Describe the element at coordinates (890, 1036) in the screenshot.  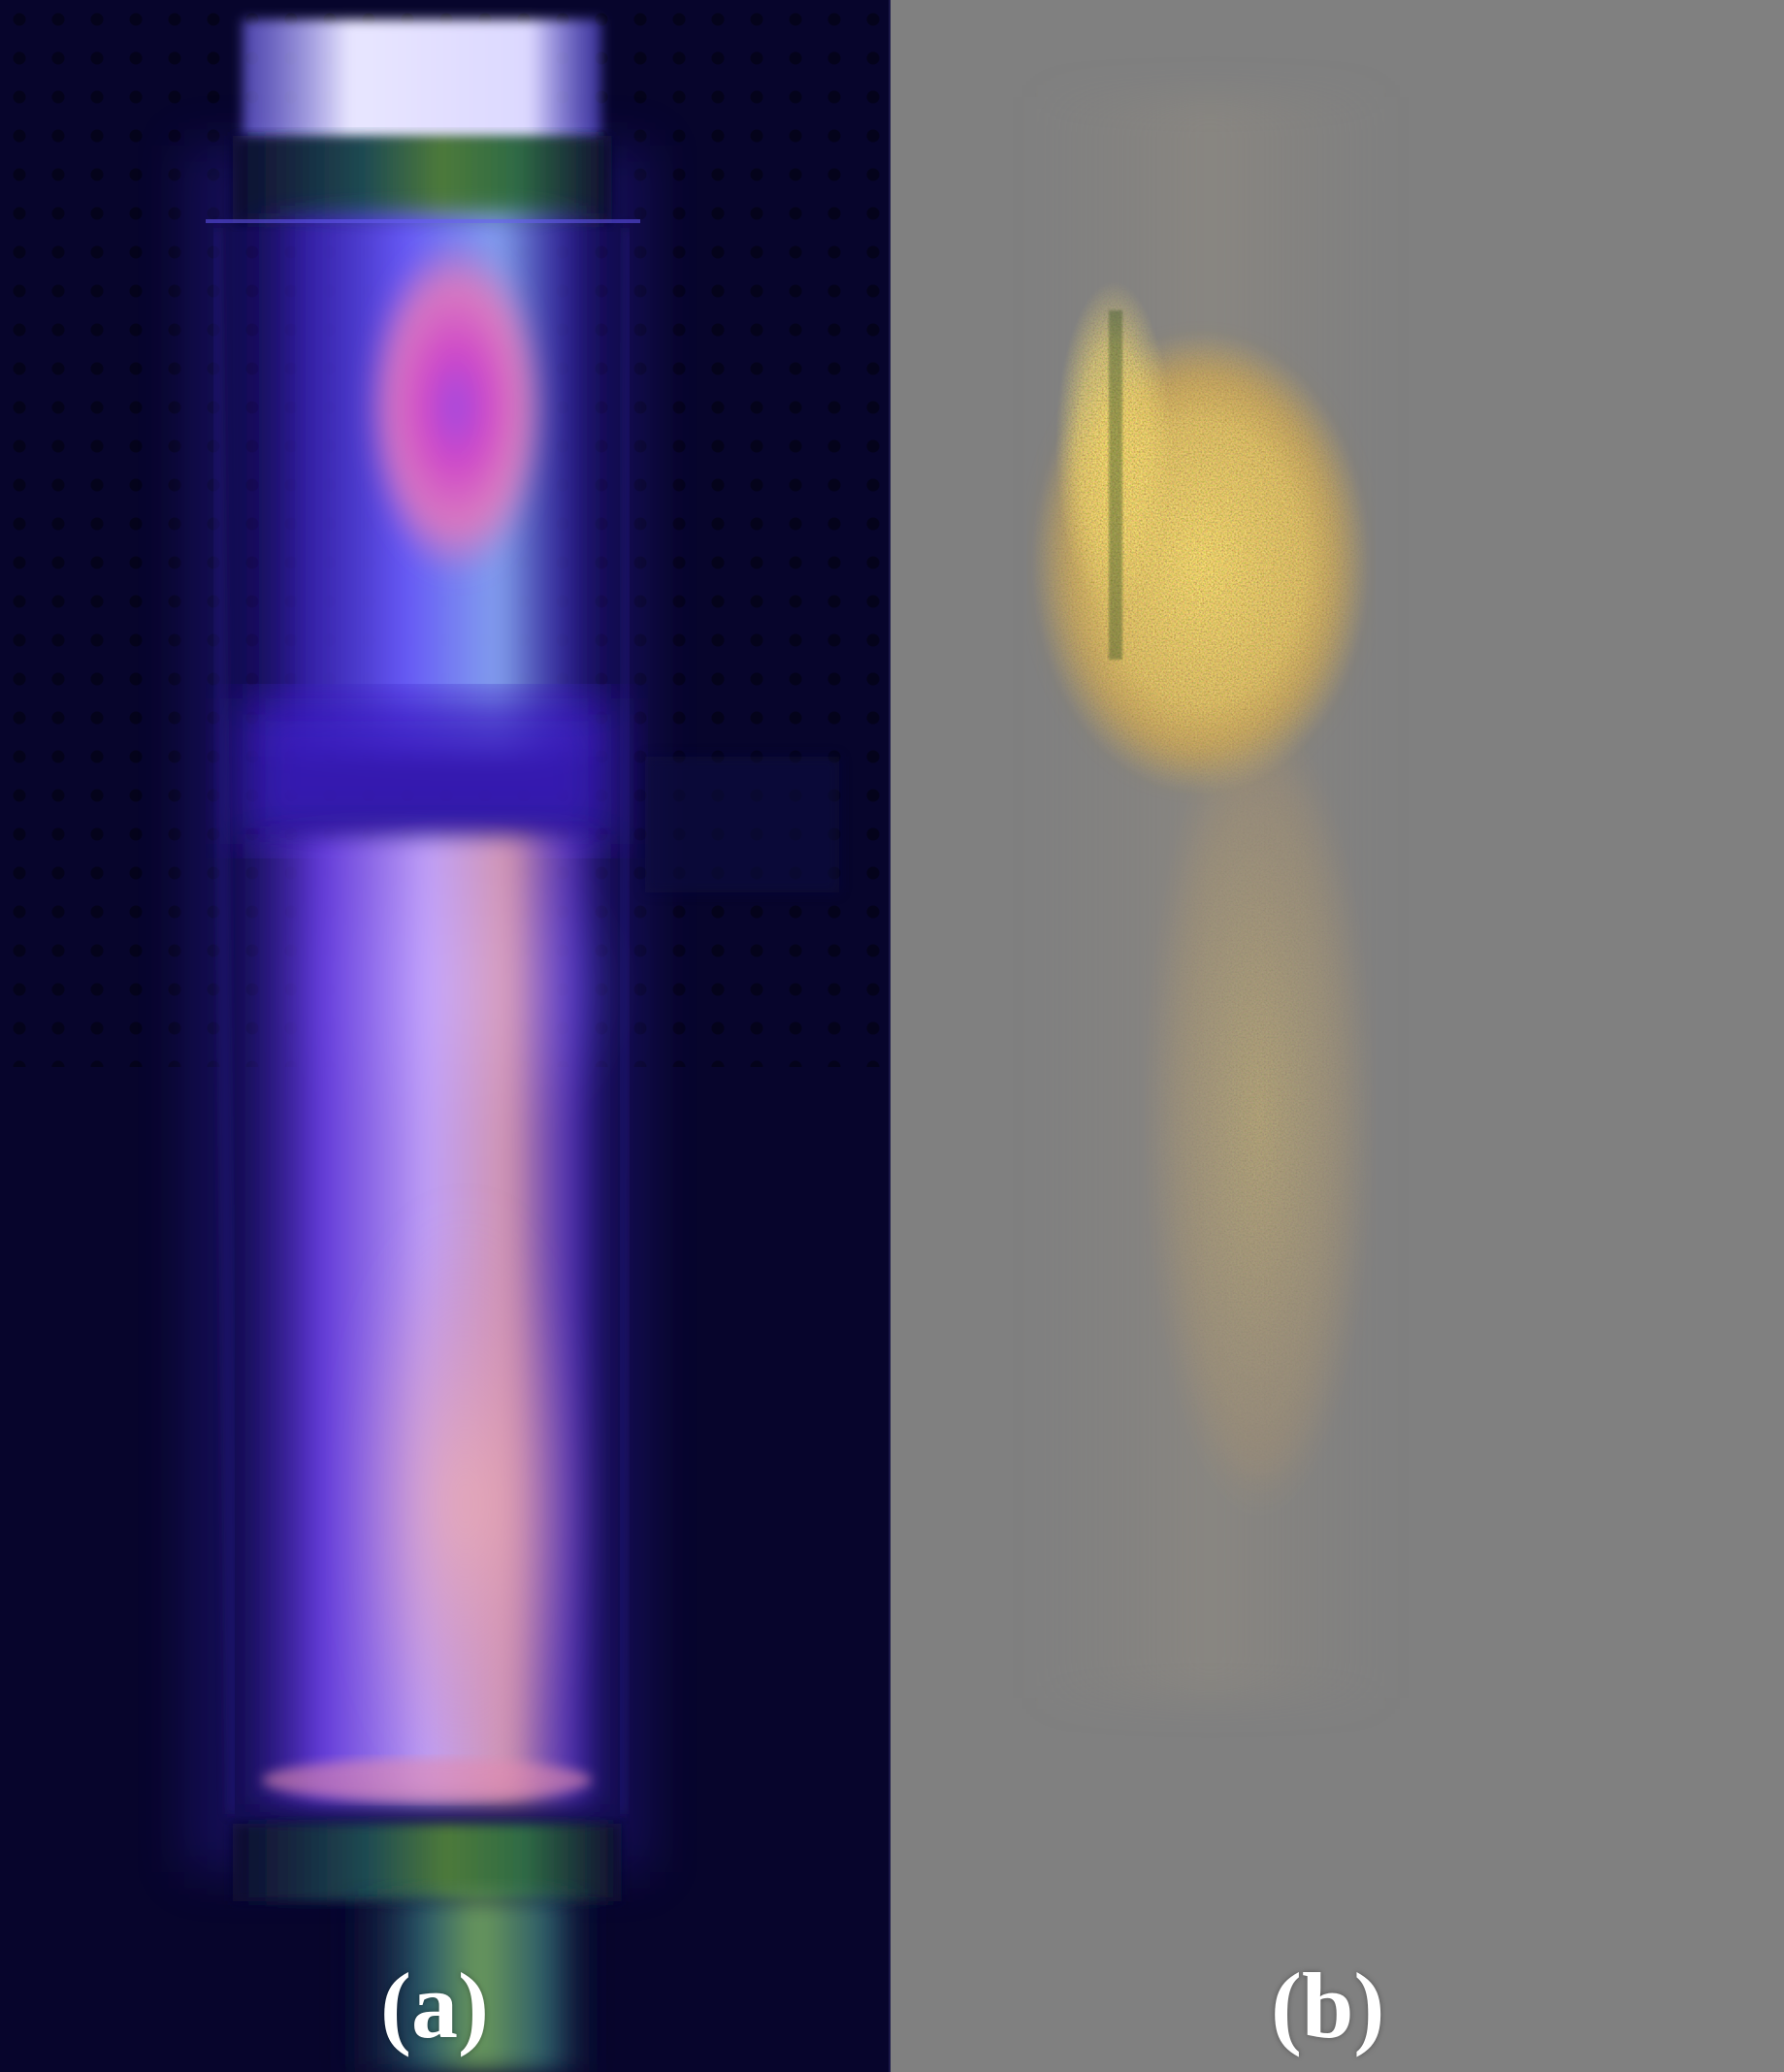
I see `panel-divider` at that location.